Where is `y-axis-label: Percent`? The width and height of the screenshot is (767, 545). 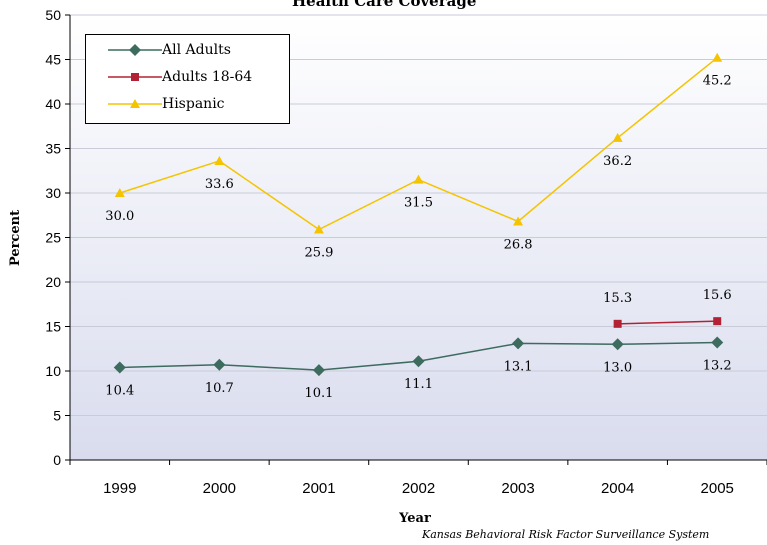 y-axis-label: Percent is located at coordinates (15, 238).